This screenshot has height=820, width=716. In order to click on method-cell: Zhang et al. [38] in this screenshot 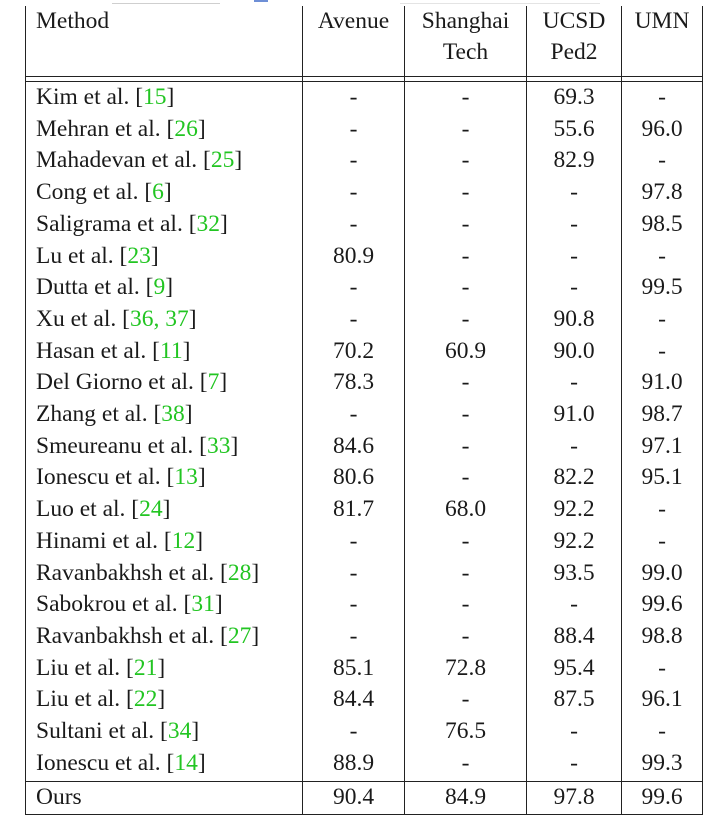, I will do `click(164, 415)`.